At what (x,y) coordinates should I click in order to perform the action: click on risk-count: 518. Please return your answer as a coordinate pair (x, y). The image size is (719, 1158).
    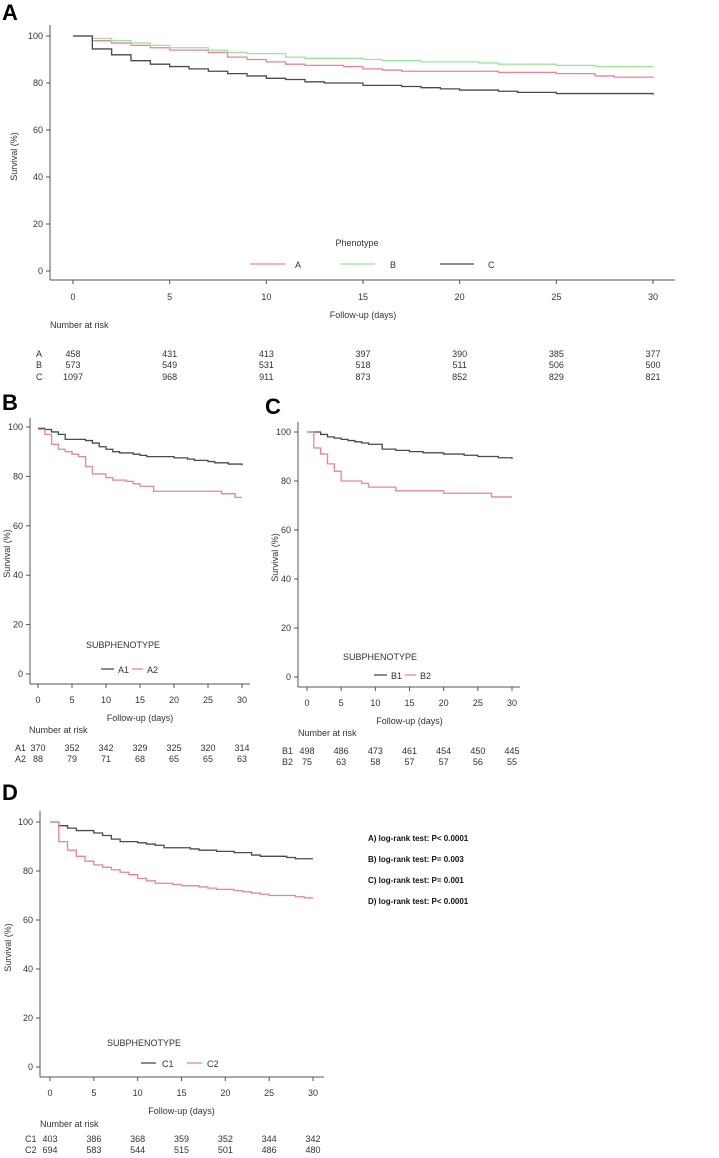
    Looking at the image, I should click on (362, 365).